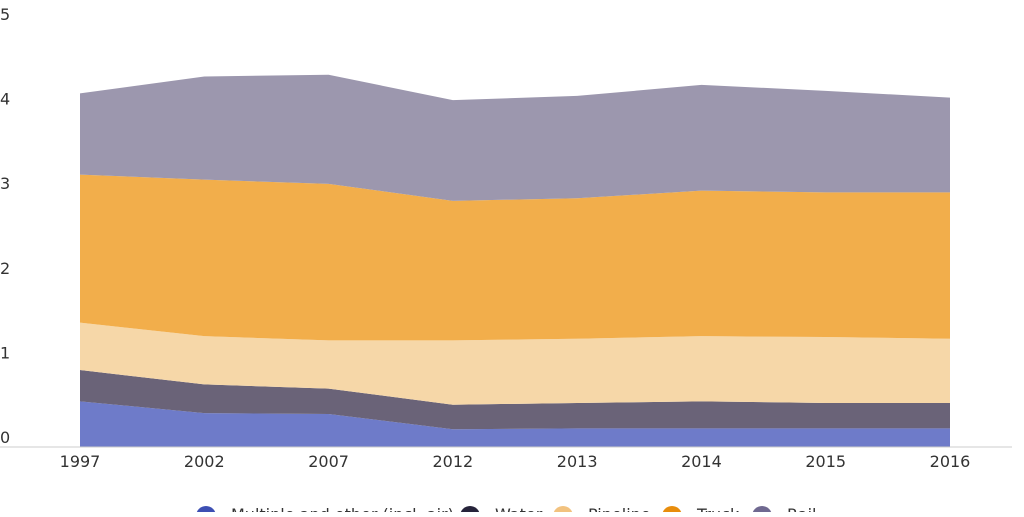 The width and height of the screenshot is (1024, 517). Describe the element at coordinates (515, 424) in the screenshot. I see `area-multiple-and-other-incl-air` at that location.